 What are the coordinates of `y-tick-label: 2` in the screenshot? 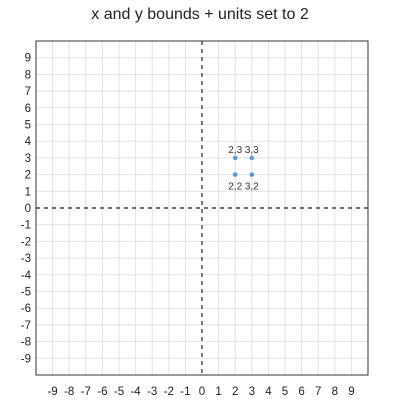 It's located at (28, 176).